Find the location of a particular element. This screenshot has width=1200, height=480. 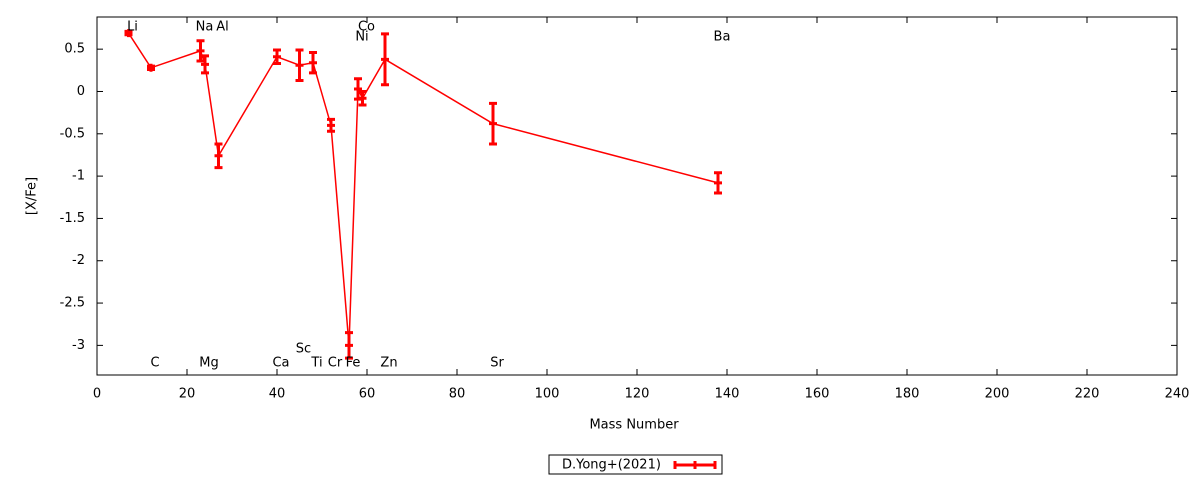

y-tick-label: -2 is located at coordinates (78, 260).